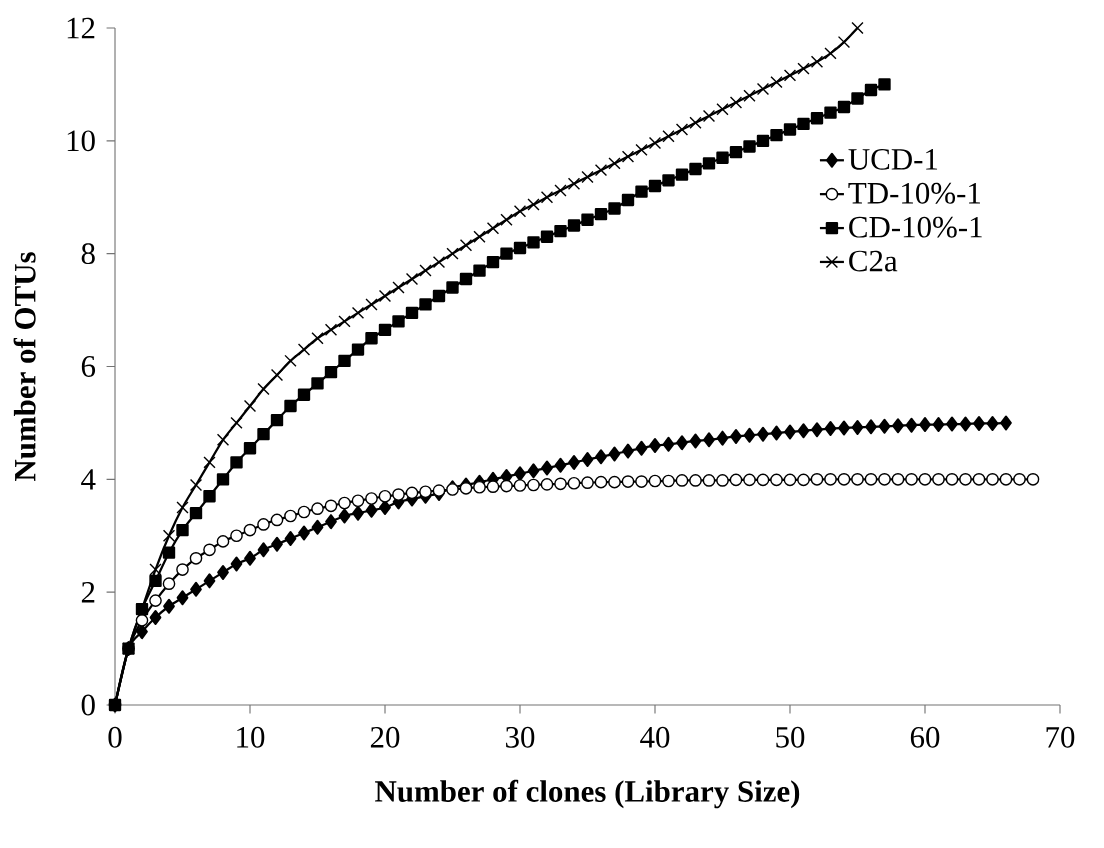 This screenshot has height=848, width=1104. What do you see at coordinates (873, 261) in the screenshot?
I see `legend-label: C2a` at bounding box center [873, 261].